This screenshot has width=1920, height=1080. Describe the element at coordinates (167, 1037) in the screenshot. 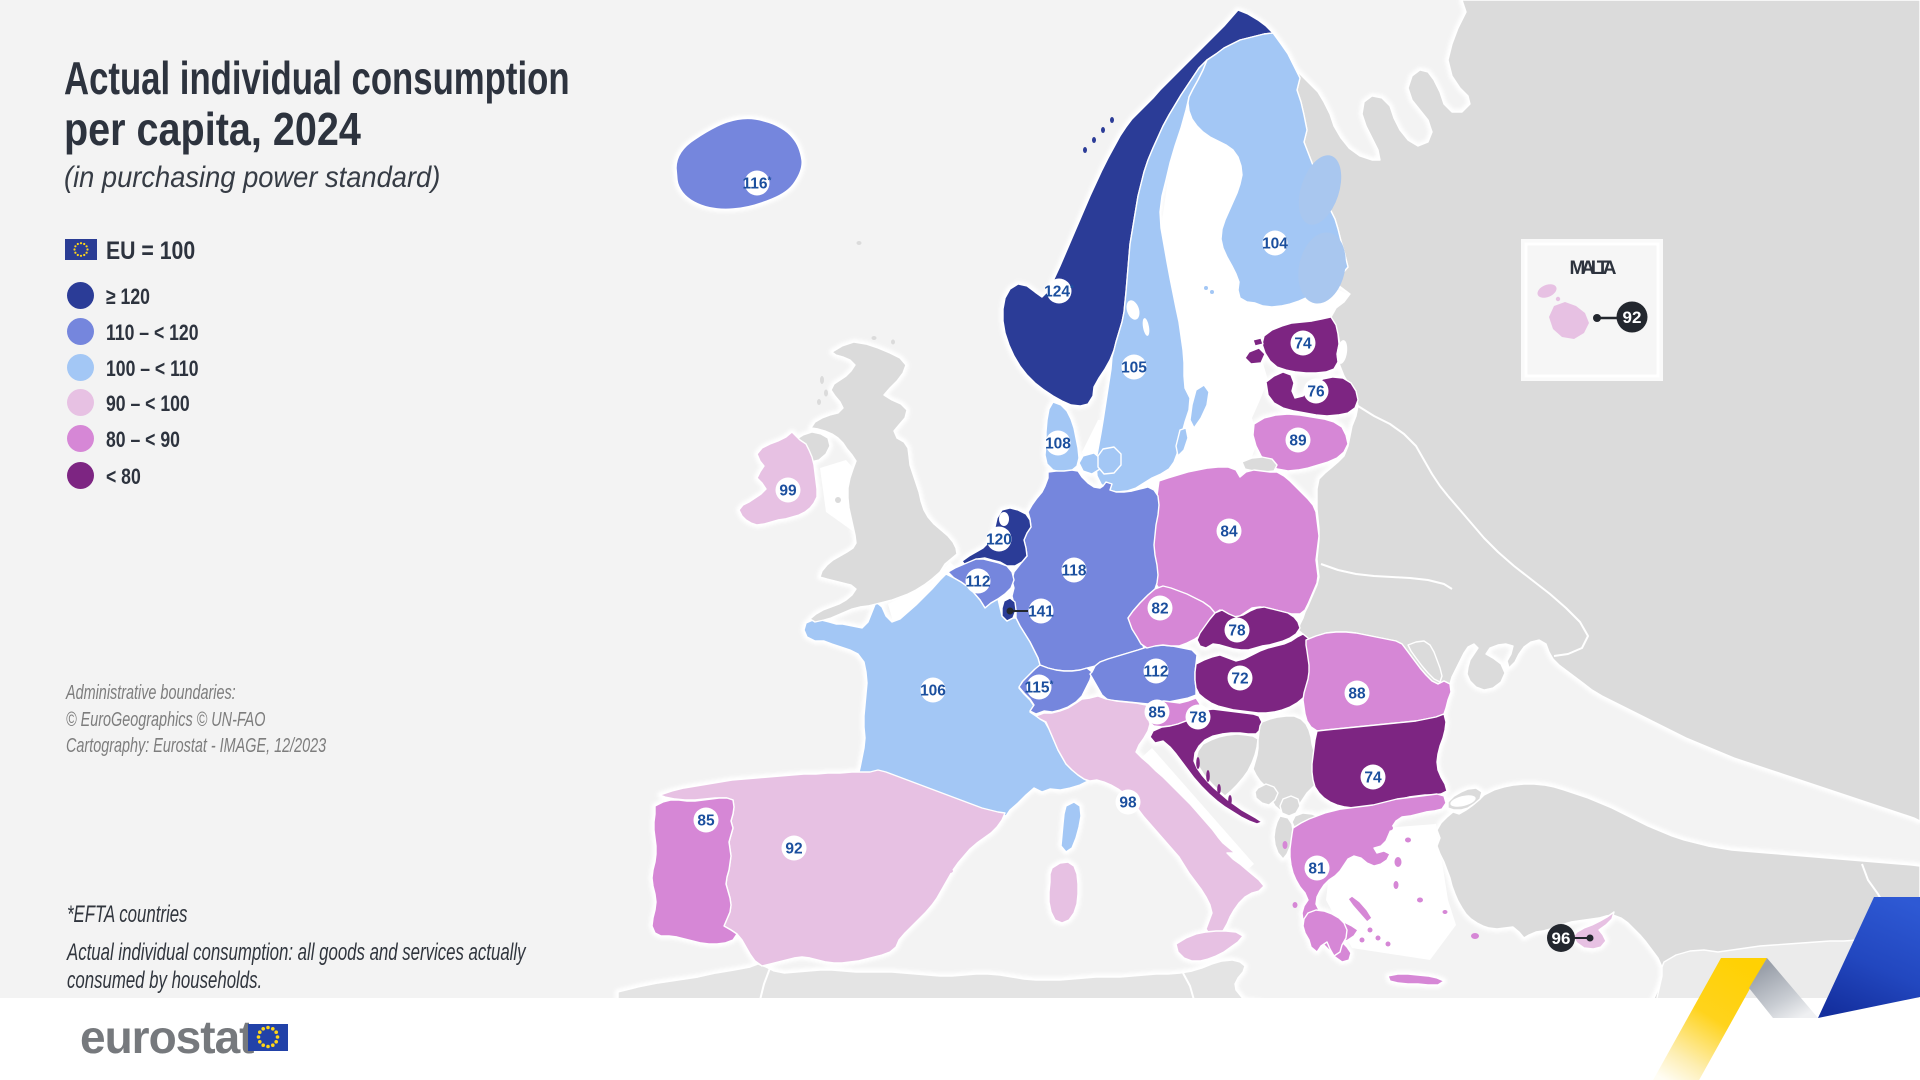

I see `svg-text: eurostat` at that location.